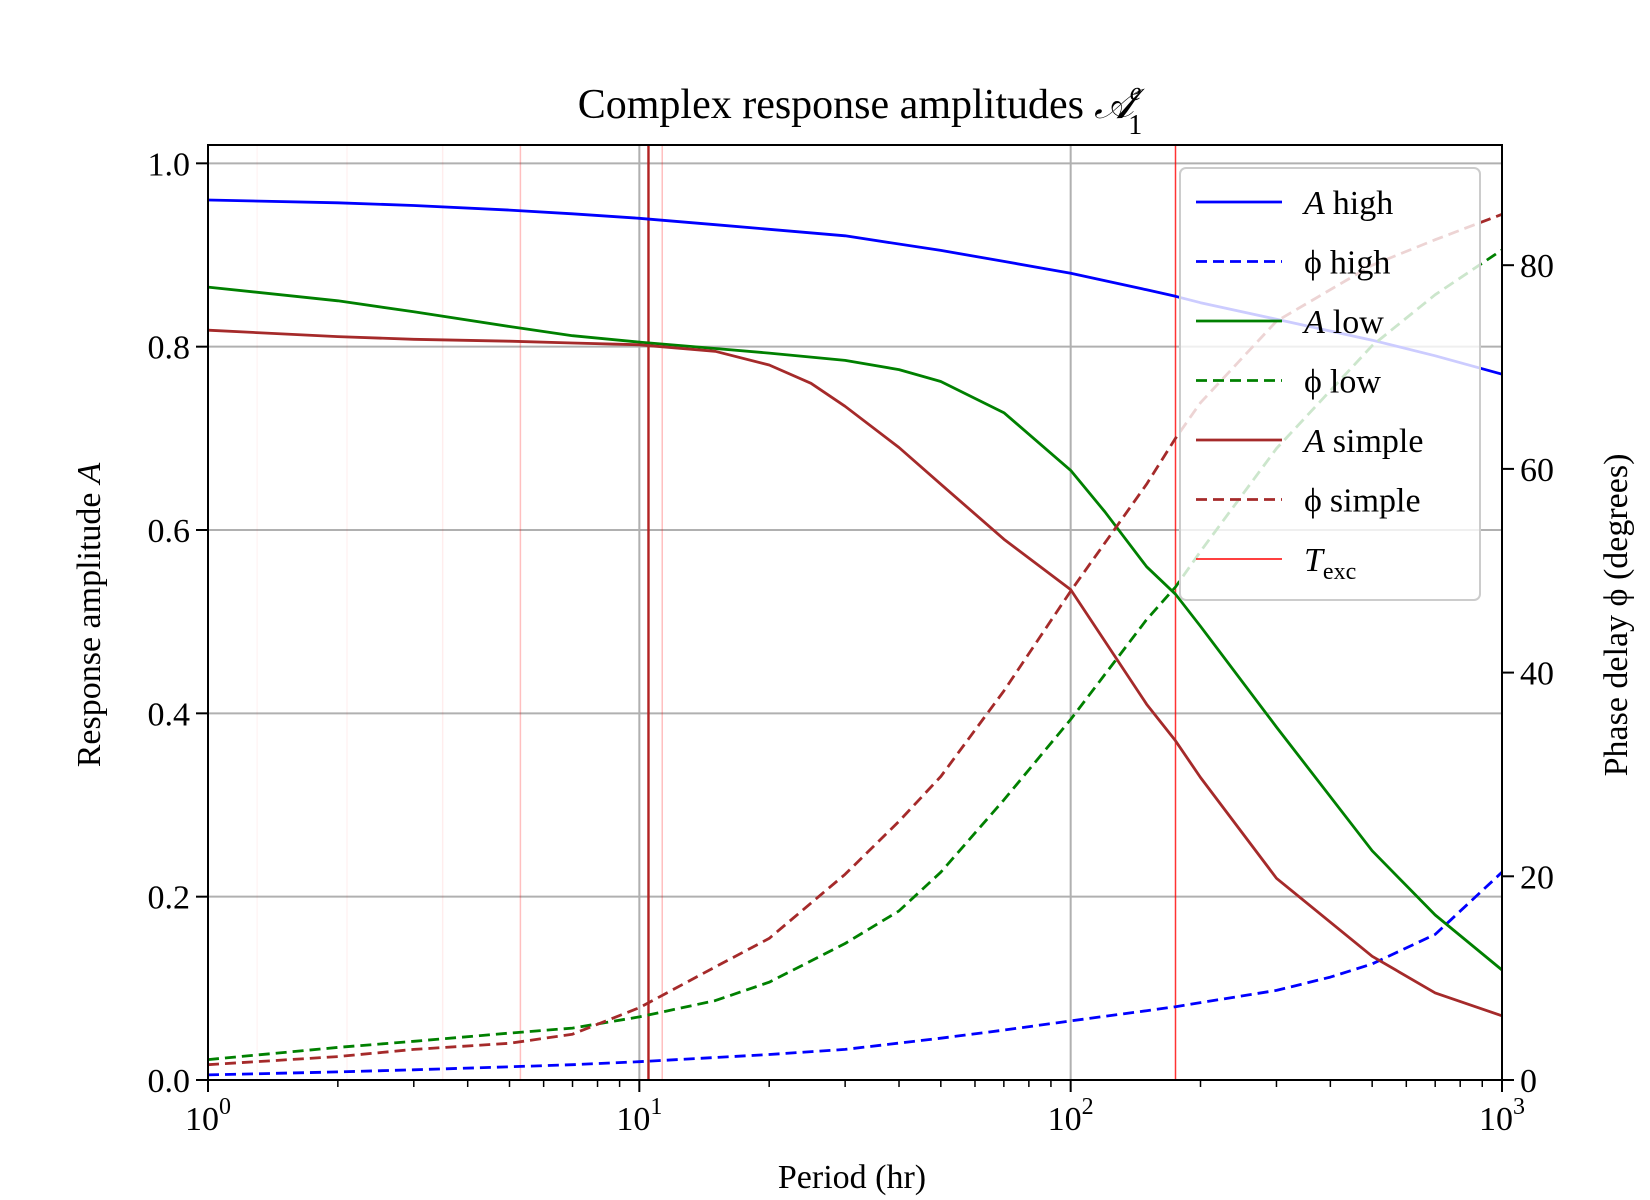  What do you see at coordinates (855, 1109) in the screenshot?
I see `x-axis-ticks: 10⁰ 10¹ 10² 10³` at bounding box center [855, 1109].